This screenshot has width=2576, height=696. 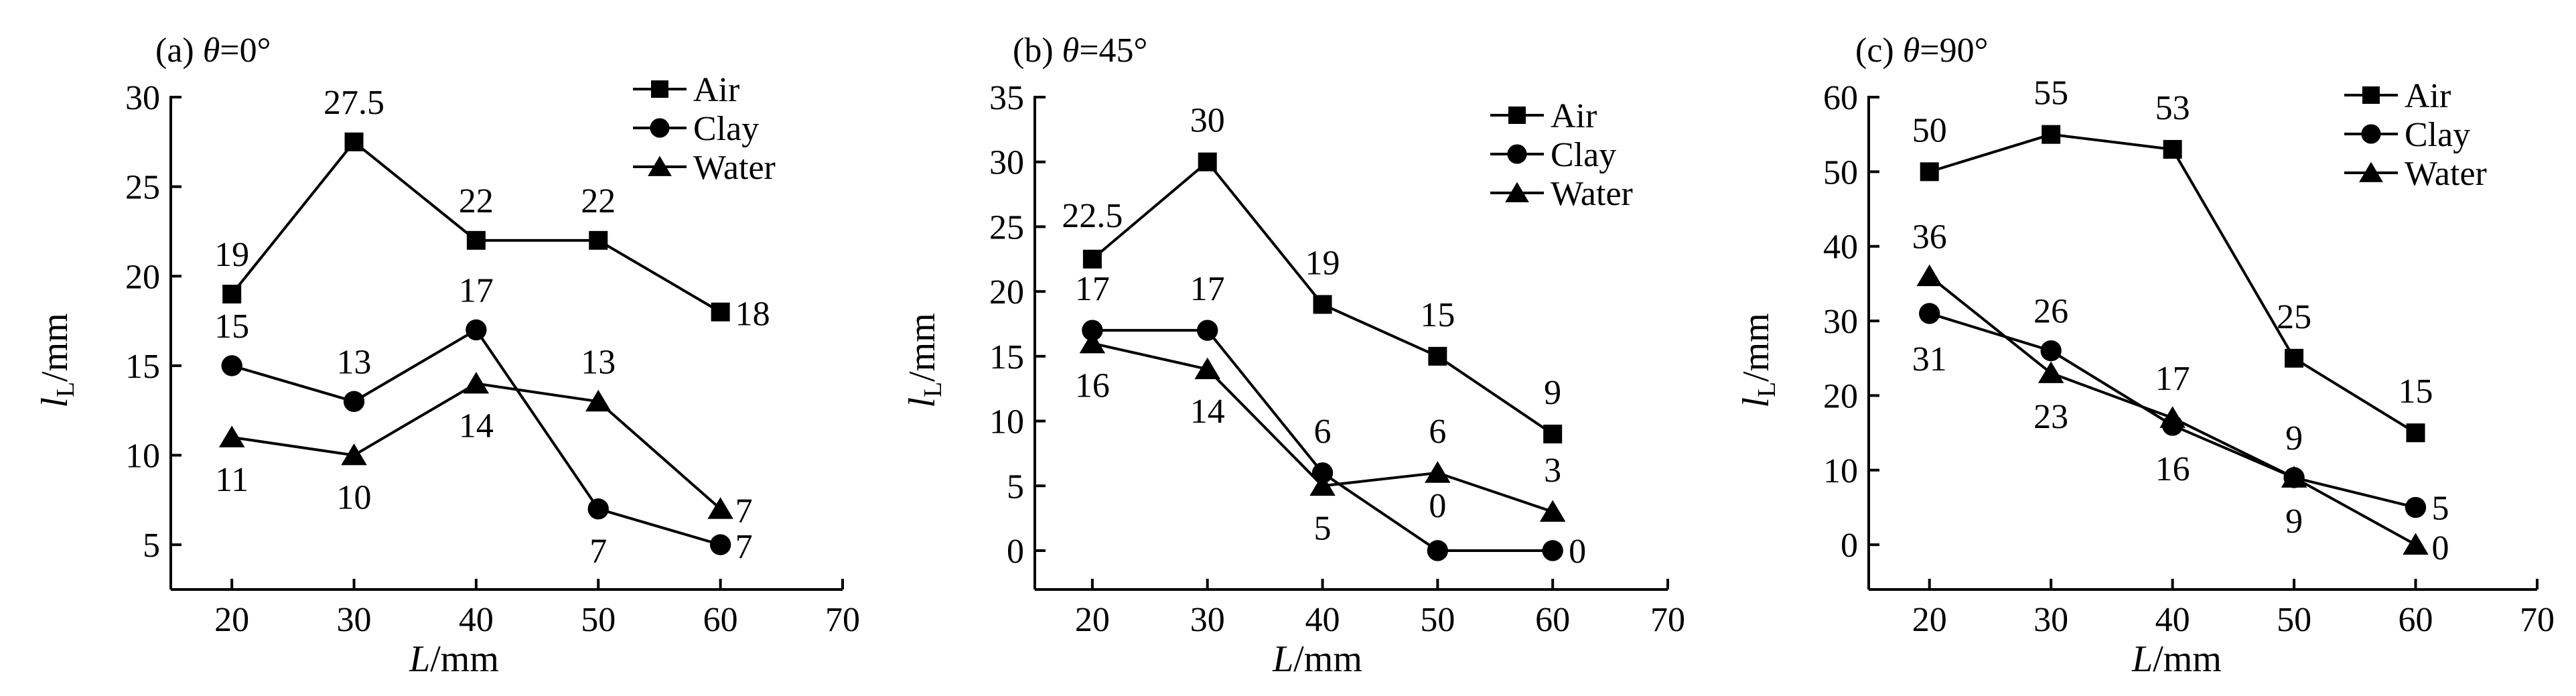 What do you see at coordinates (2294, 620) in the screenshot?
I see `panel-c-x-tick-label: 50` at bounding box center [2294, 620].